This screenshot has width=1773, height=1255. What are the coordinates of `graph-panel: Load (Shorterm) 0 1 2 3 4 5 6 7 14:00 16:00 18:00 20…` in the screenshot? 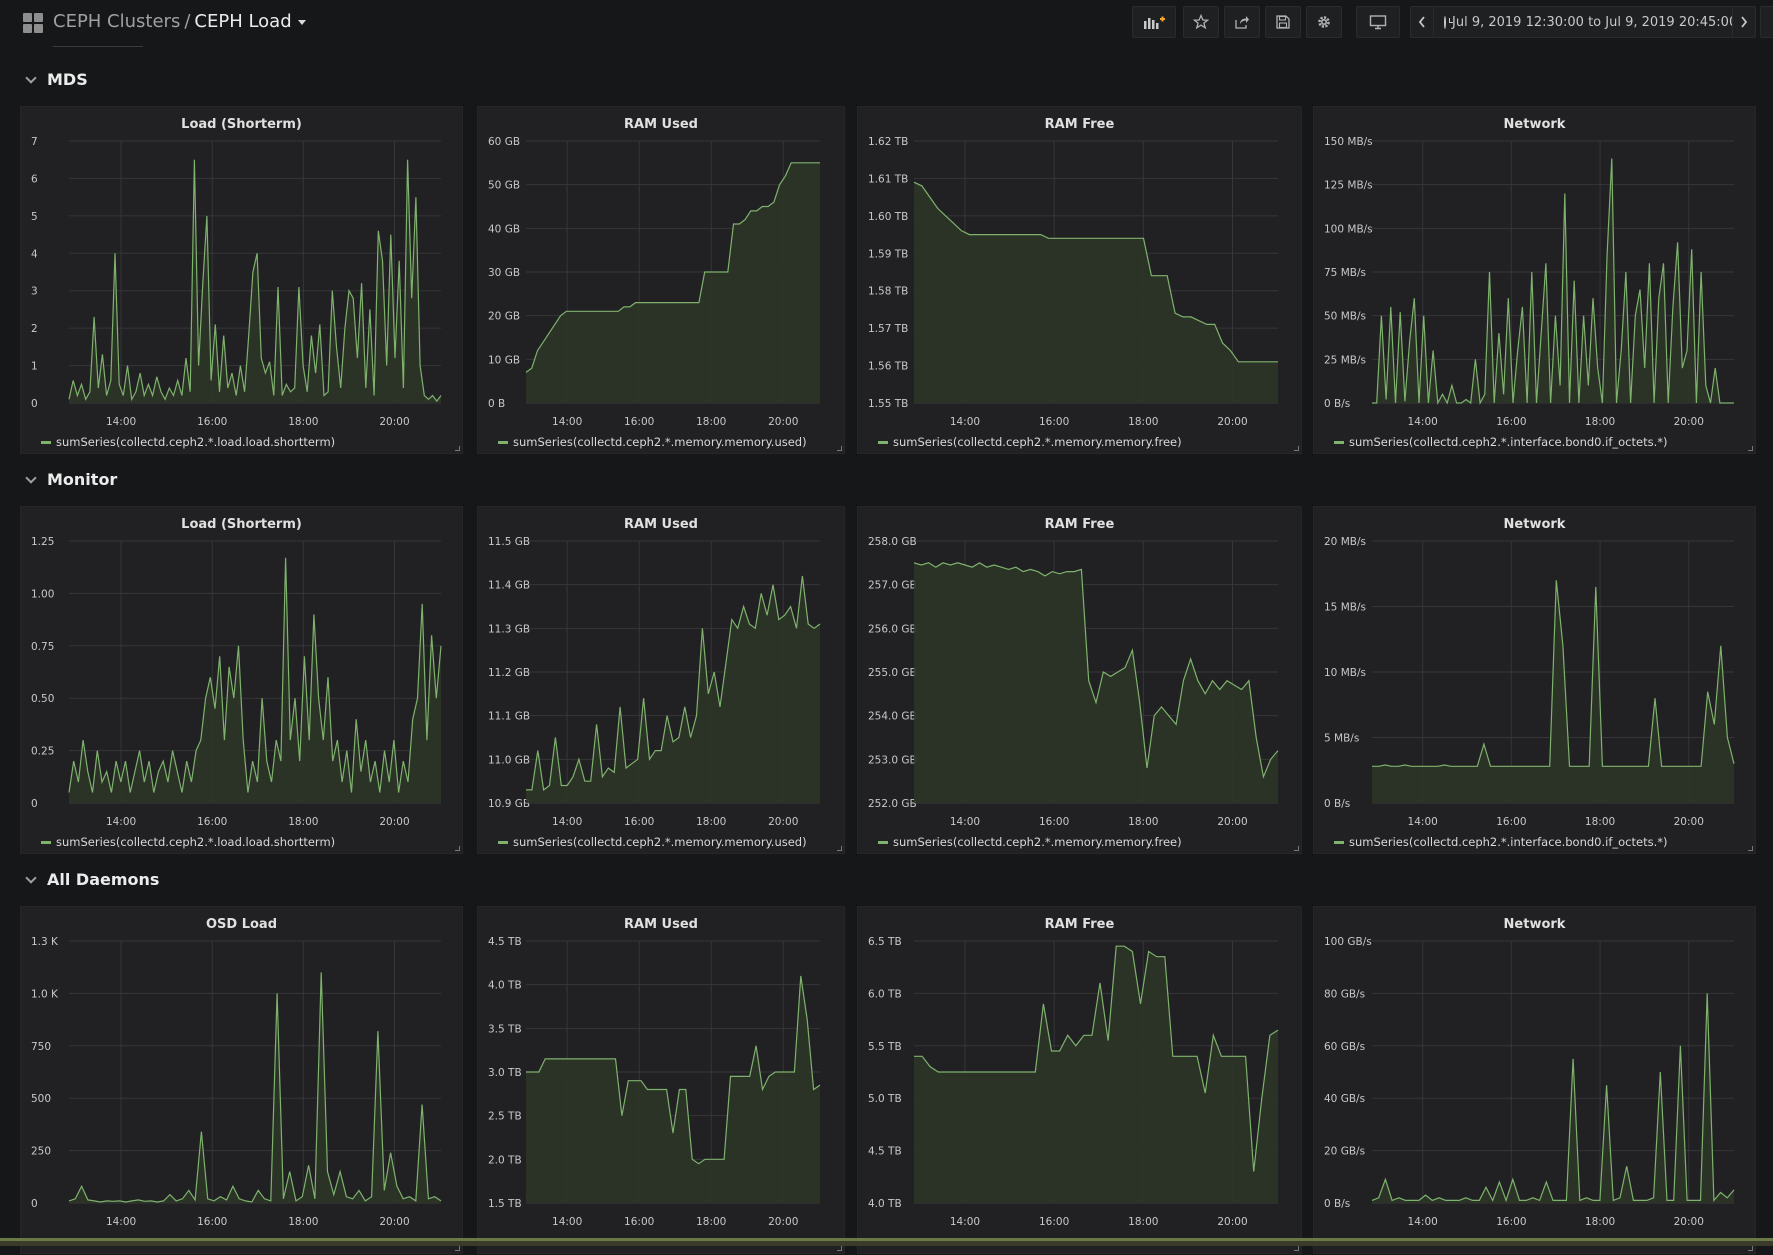 It's located at (241, 280).